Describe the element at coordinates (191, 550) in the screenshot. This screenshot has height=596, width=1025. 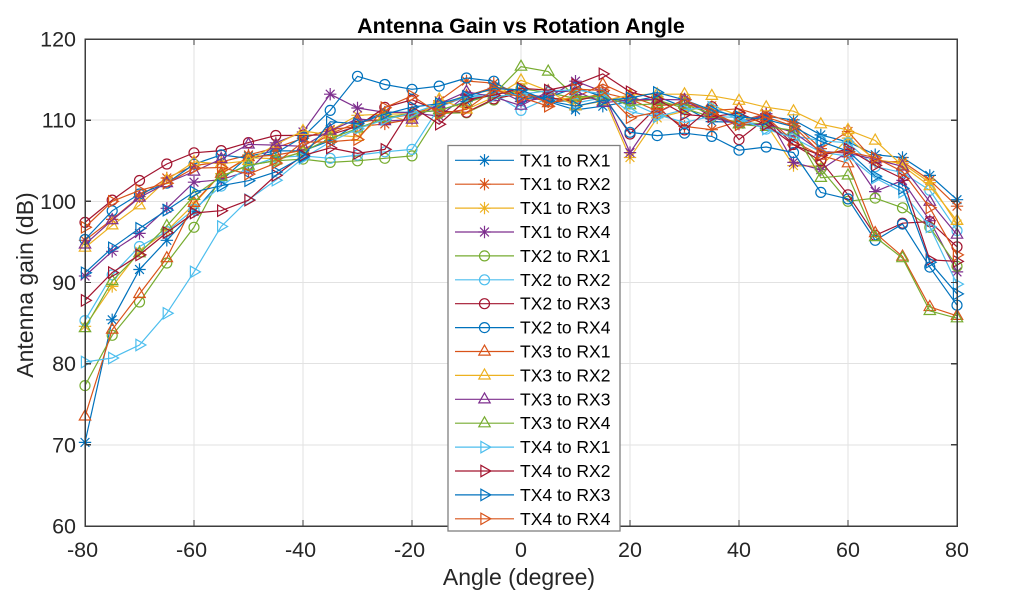
I see `svg-text: -60` at that location.